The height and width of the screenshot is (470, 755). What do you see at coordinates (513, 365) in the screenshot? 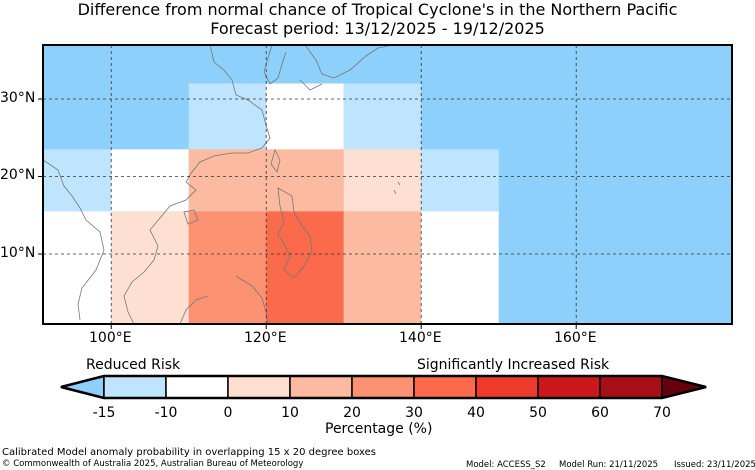
I see `increased-risk-label: Significantly Increased Risk` at bounding box center [513, 365].